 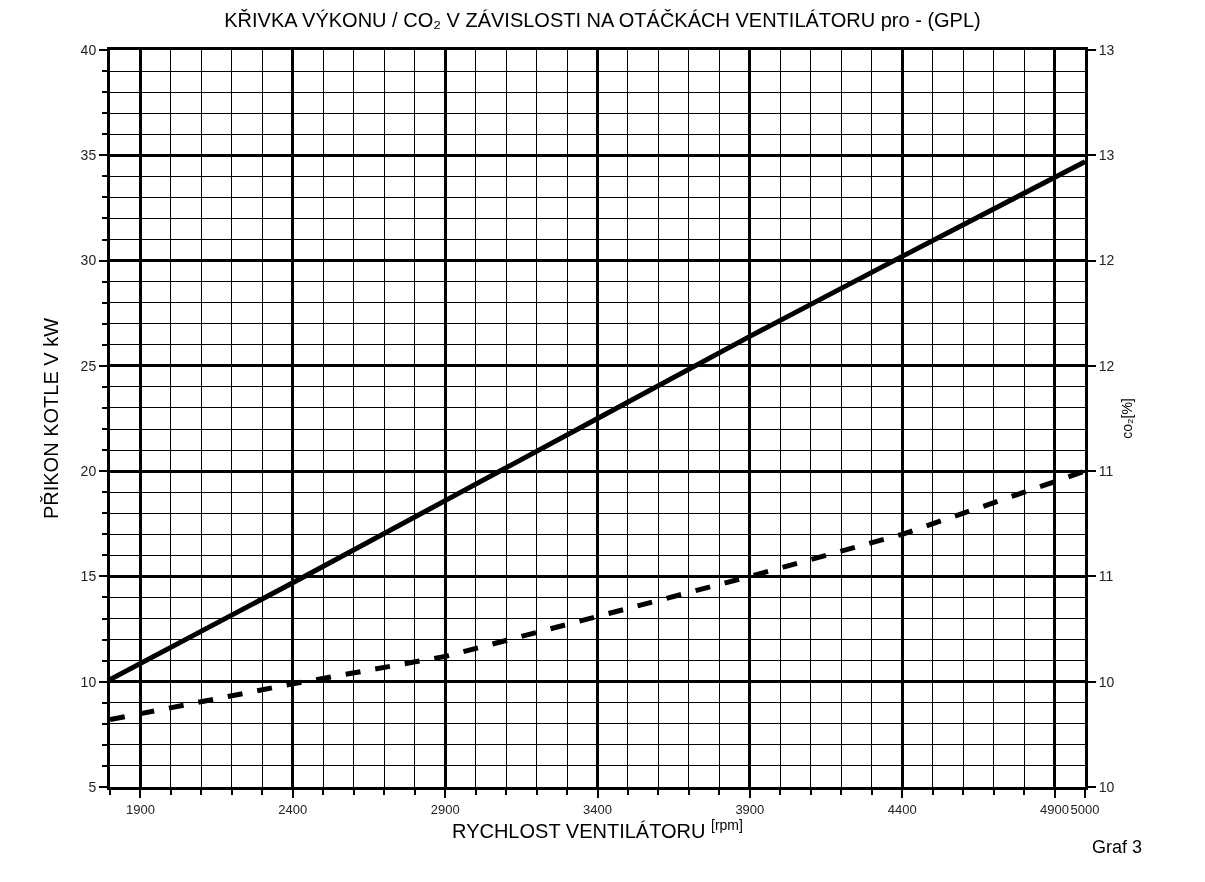 What do you see at coordinates (88, 260) in the screenshot?
I see `y-tick-label: 30` at bounding box center [88, 260].